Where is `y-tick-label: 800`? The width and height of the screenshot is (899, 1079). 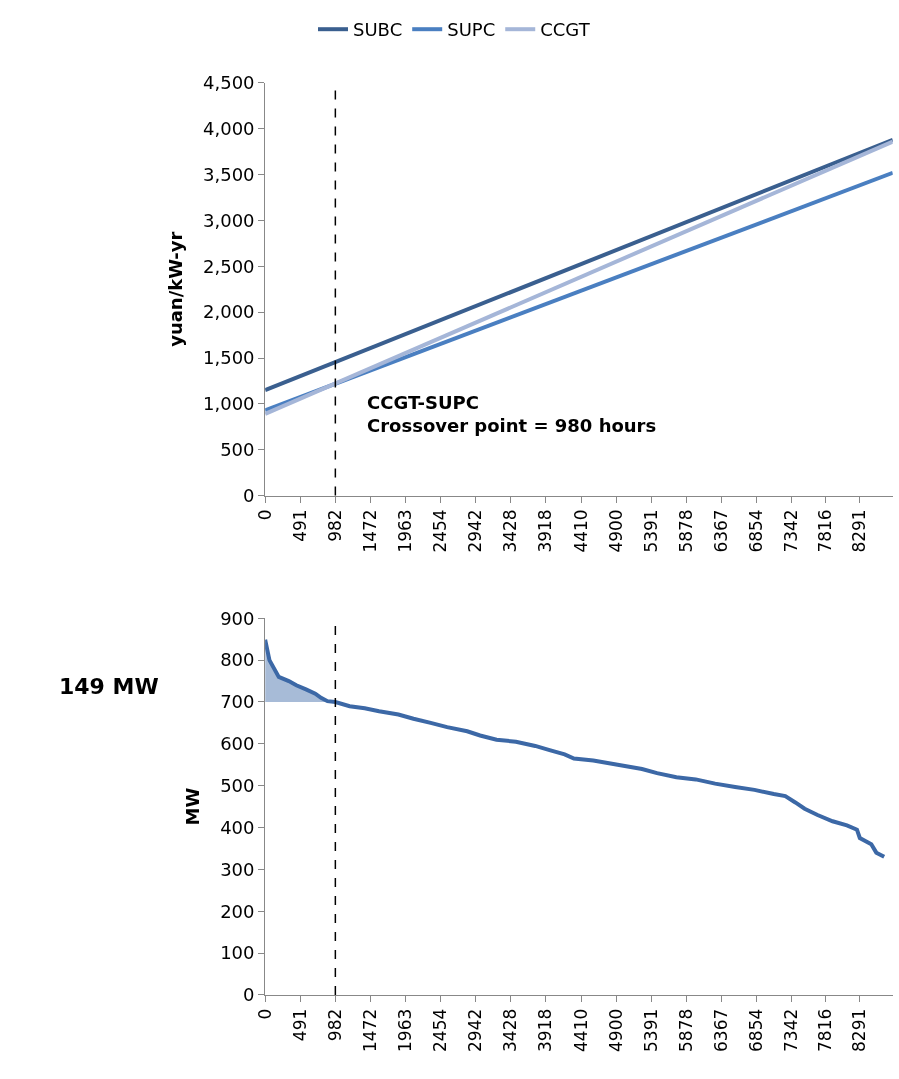
y-tick-label: 800 is located at coordinates (237, 660).